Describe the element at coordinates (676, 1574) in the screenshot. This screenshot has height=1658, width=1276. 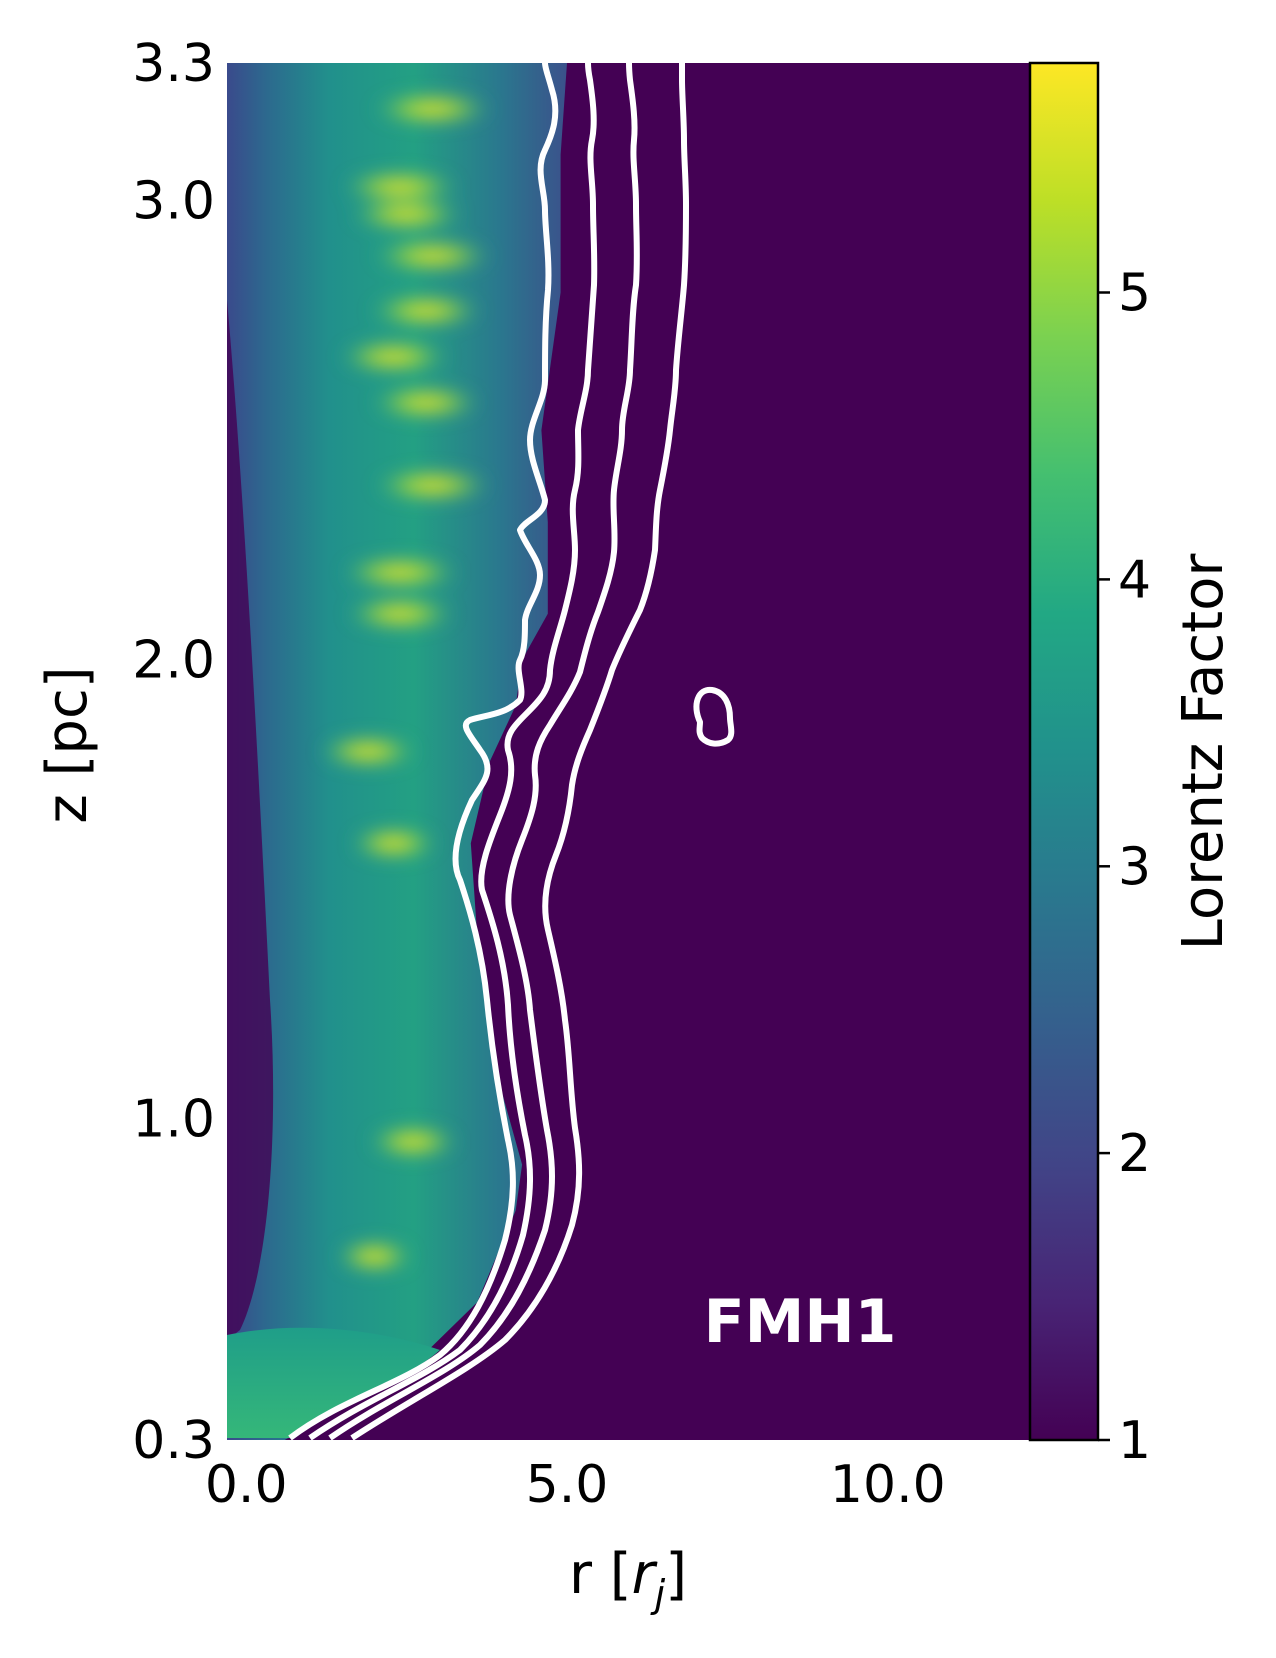
I see `x-axis-label-end: ]` at that location.